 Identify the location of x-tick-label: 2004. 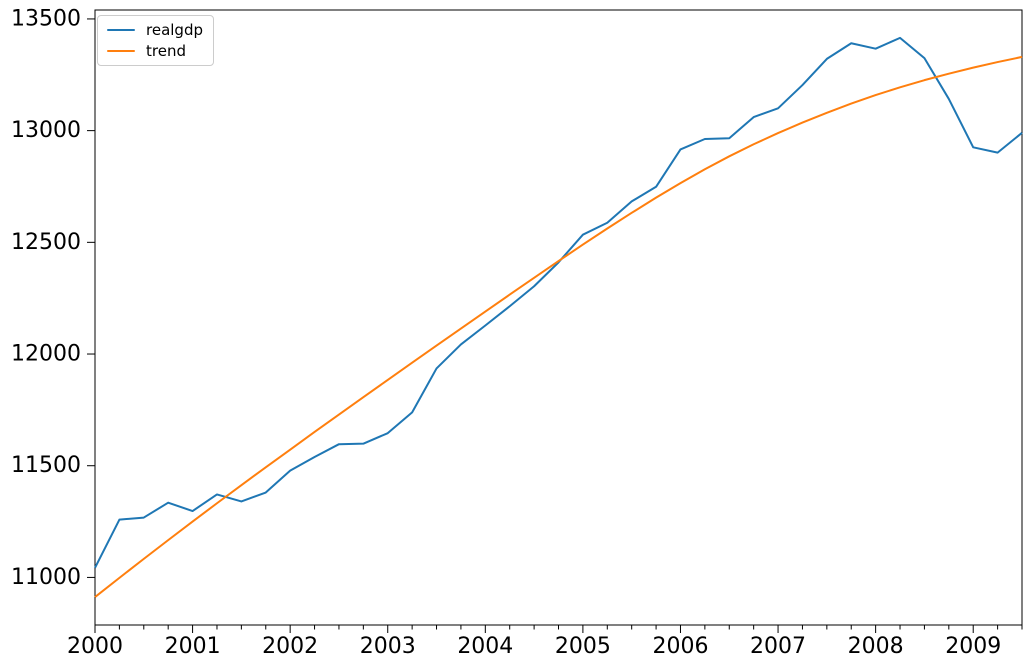
(485, 646).